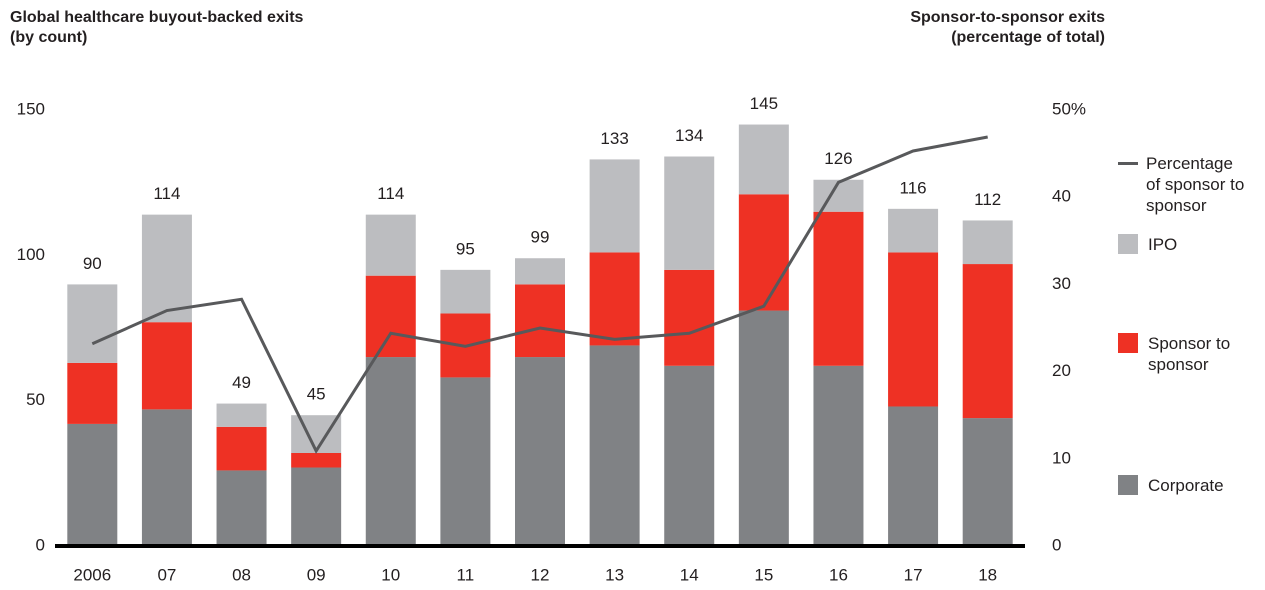 This screenshot has height=590, width=1265. Describe the element at coordinates (1061, 370) in the screenshot. I see `y2-tick-label: 20` at that location.